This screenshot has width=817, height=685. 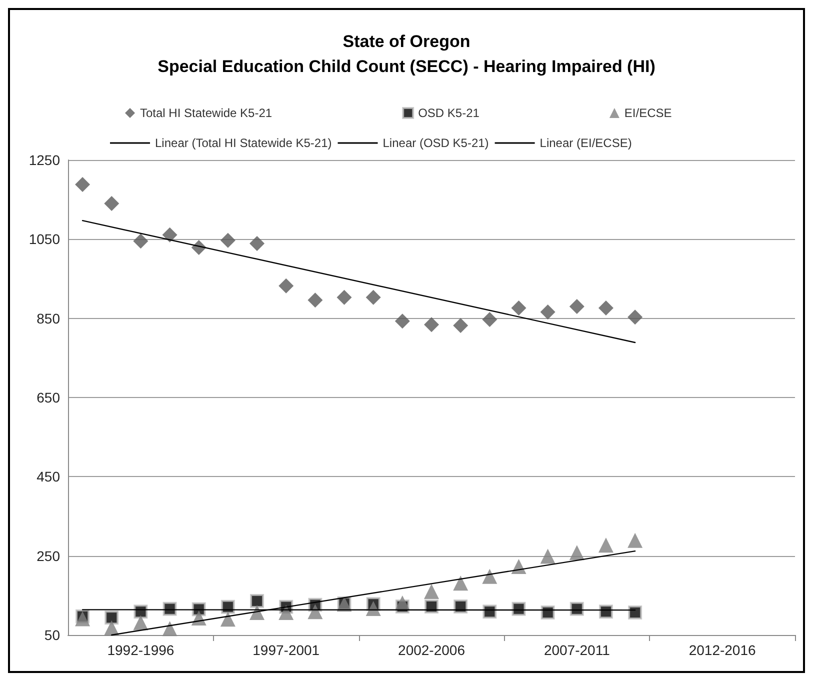 What do you see at coordinates (44, 239) in the screenshot?
I see `y-tick-label: 1050` at bounding box center [44, 239].